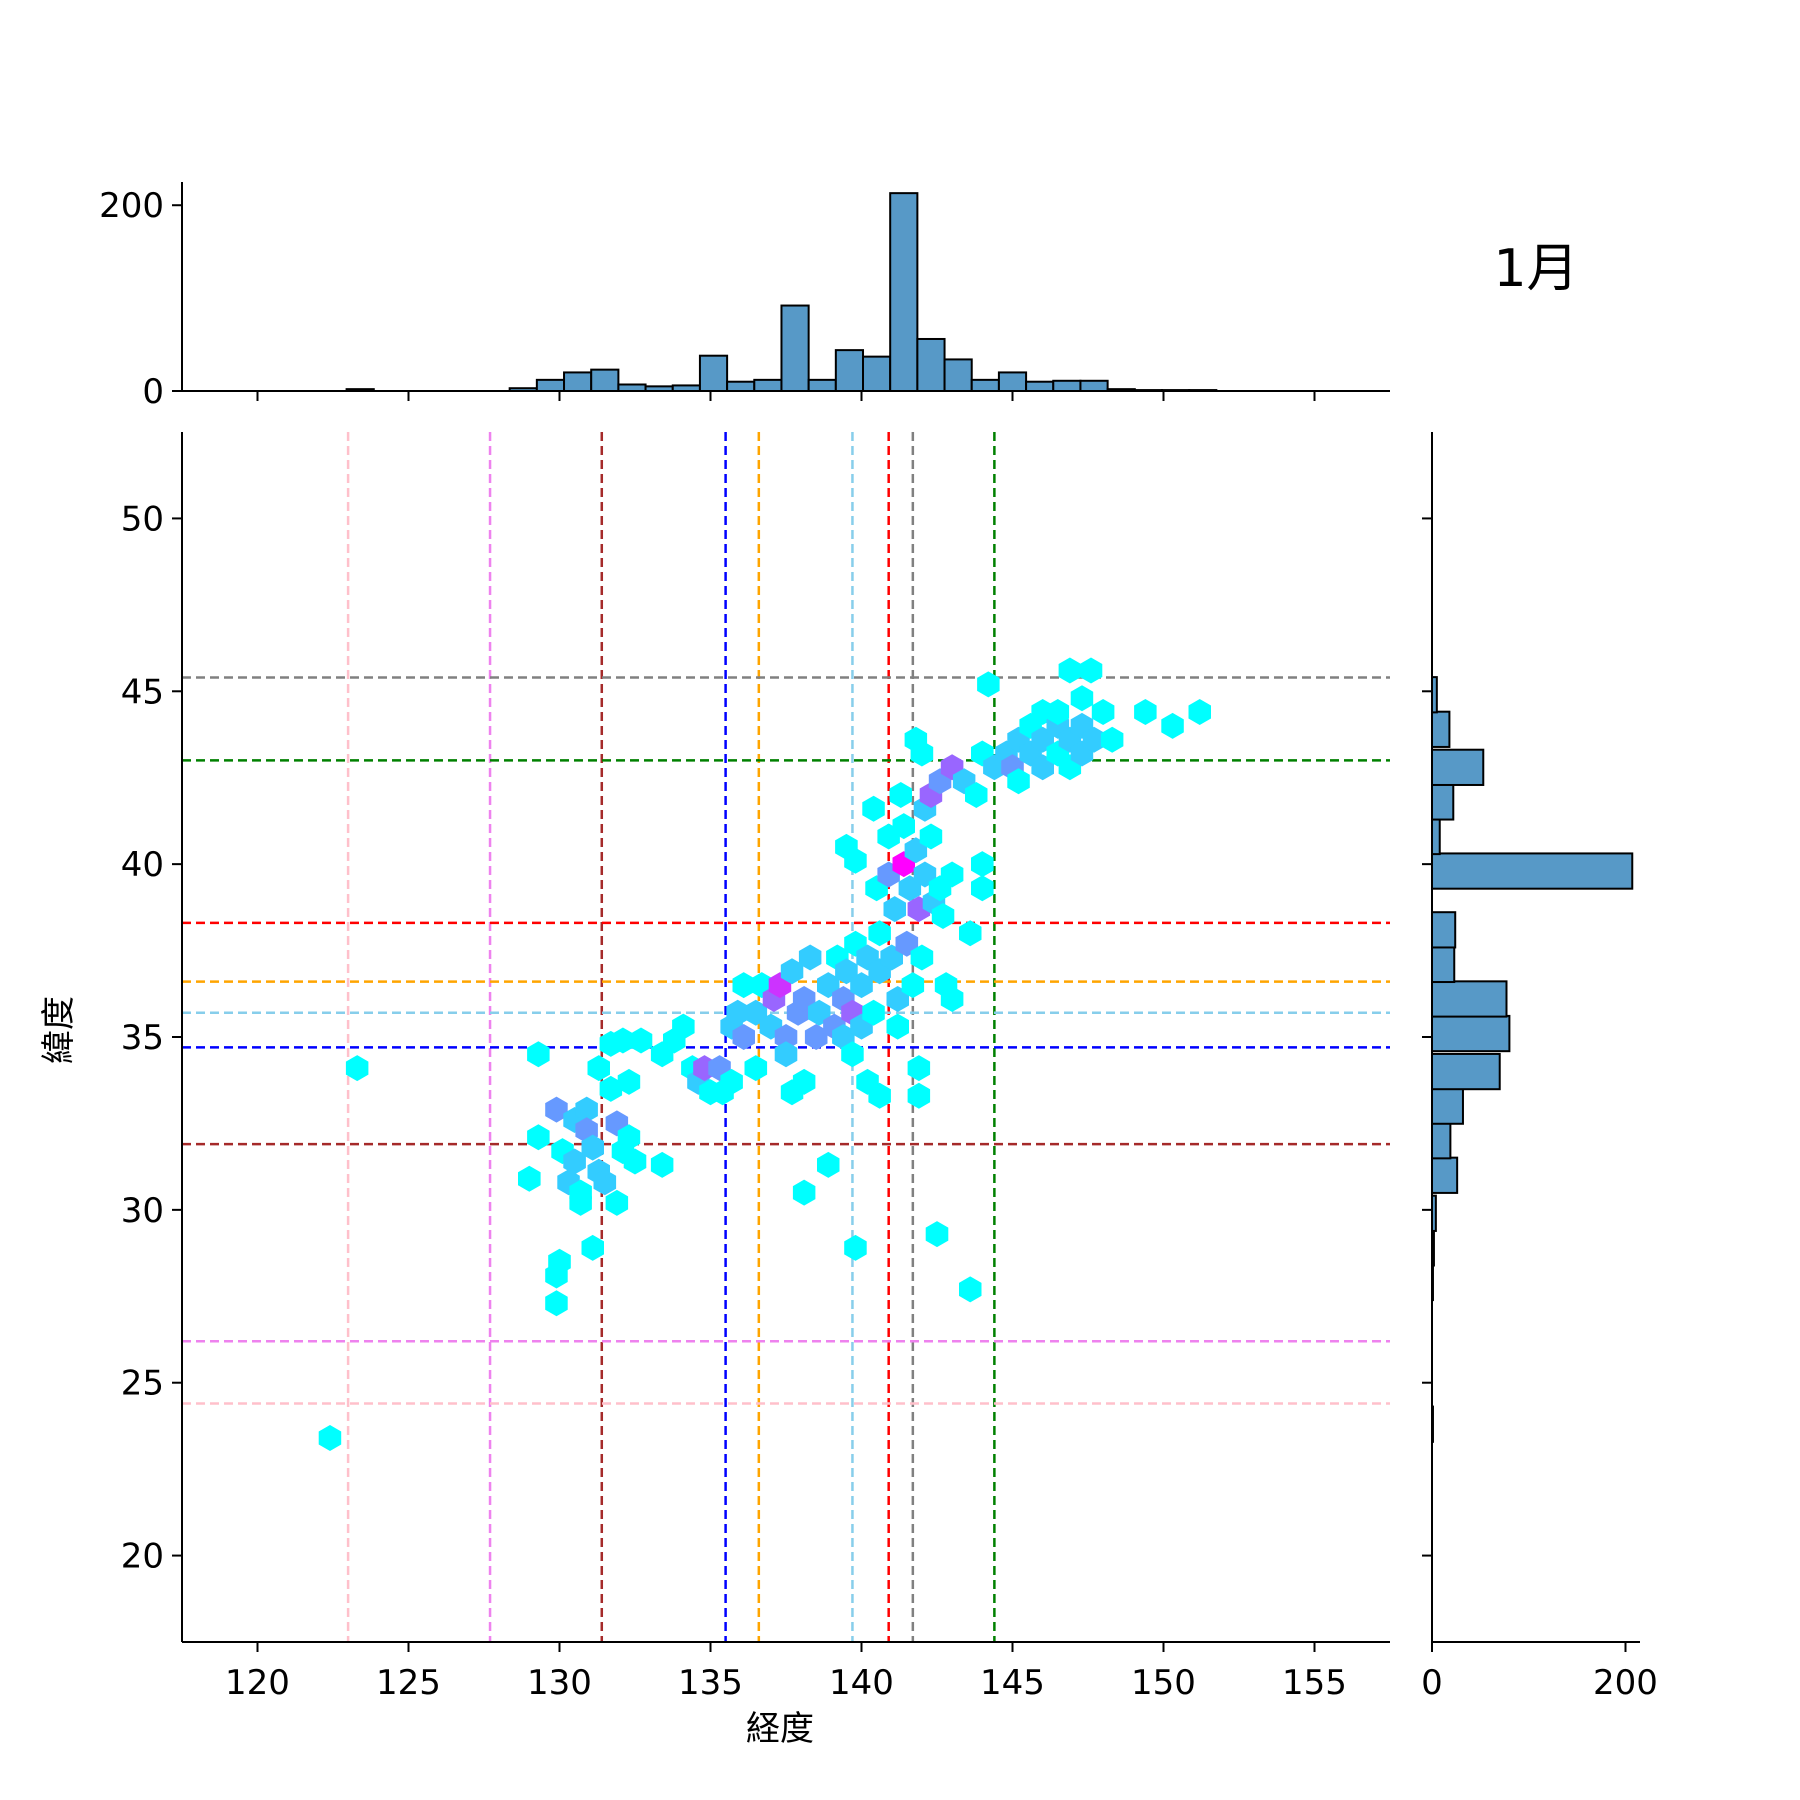  Describe the element at coordinates (142, 692) in the screenshot. I see `y-tick-label: 45` at that location.